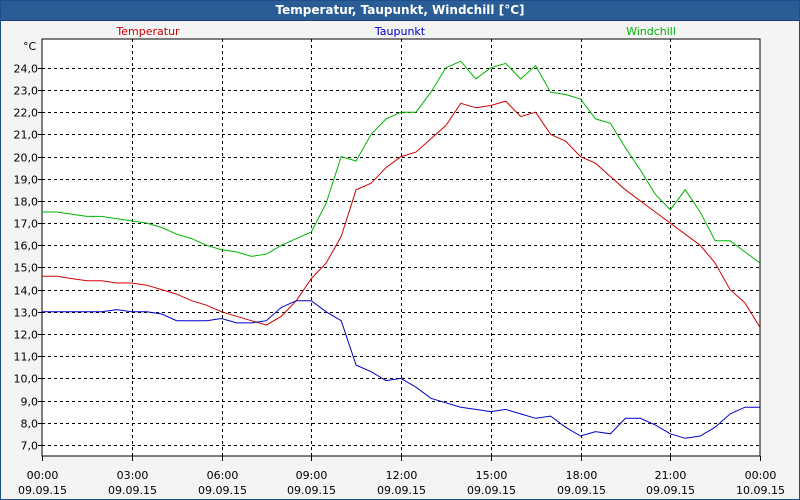  I want to click on x-tick-label-date: 10.09.15, so click(760, 490).